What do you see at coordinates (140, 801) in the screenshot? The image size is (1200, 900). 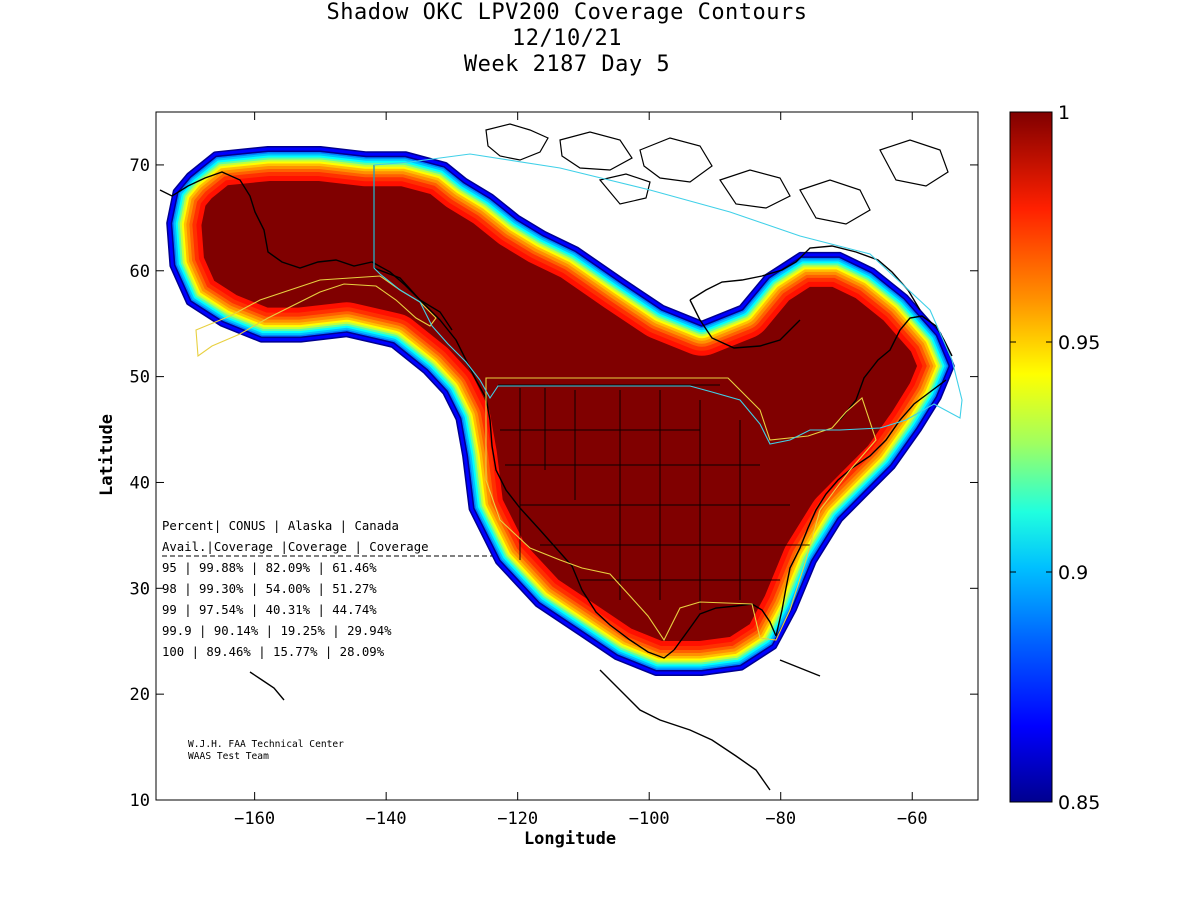 I see `y-tick-label: 10` at bounding box center [140, 801].